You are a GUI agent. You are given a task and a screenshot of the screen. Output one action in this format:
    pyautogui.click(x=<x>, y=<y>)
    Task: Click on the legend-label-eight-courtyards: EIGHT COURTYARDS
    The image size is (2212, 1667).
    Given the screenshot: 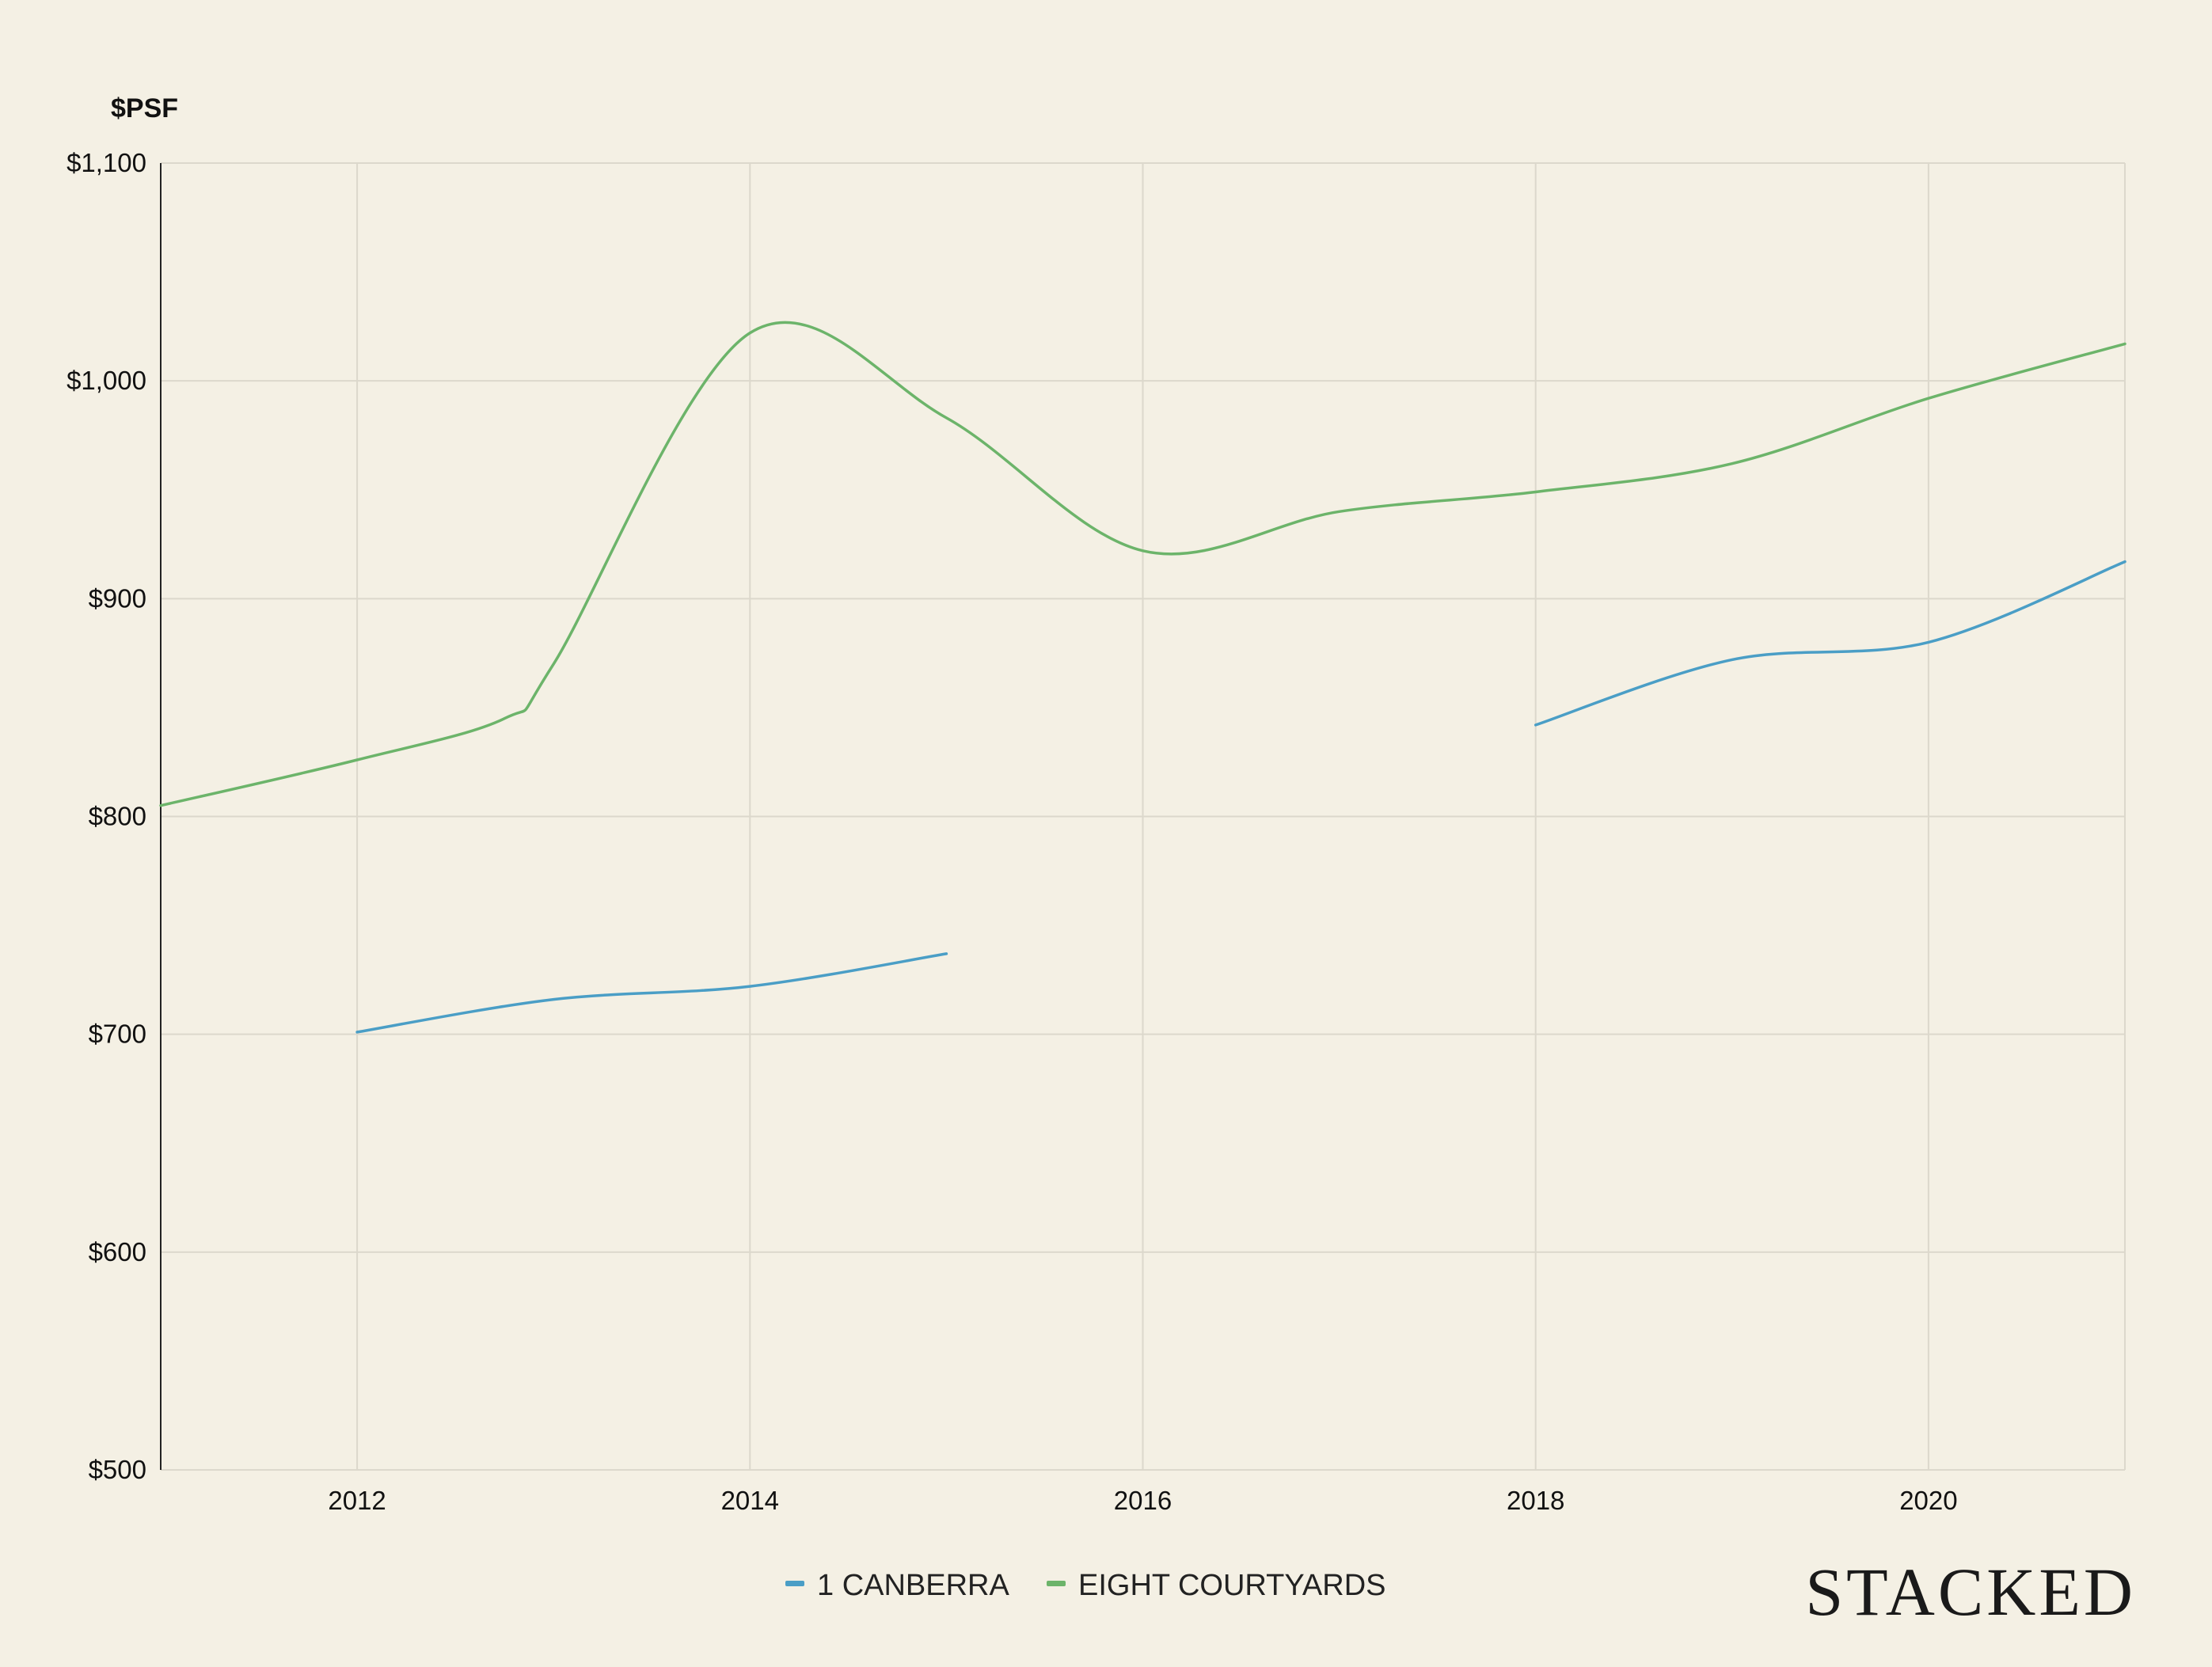 What is the action you would take?
    pyautogui.click(x=1232, y=1585)
    